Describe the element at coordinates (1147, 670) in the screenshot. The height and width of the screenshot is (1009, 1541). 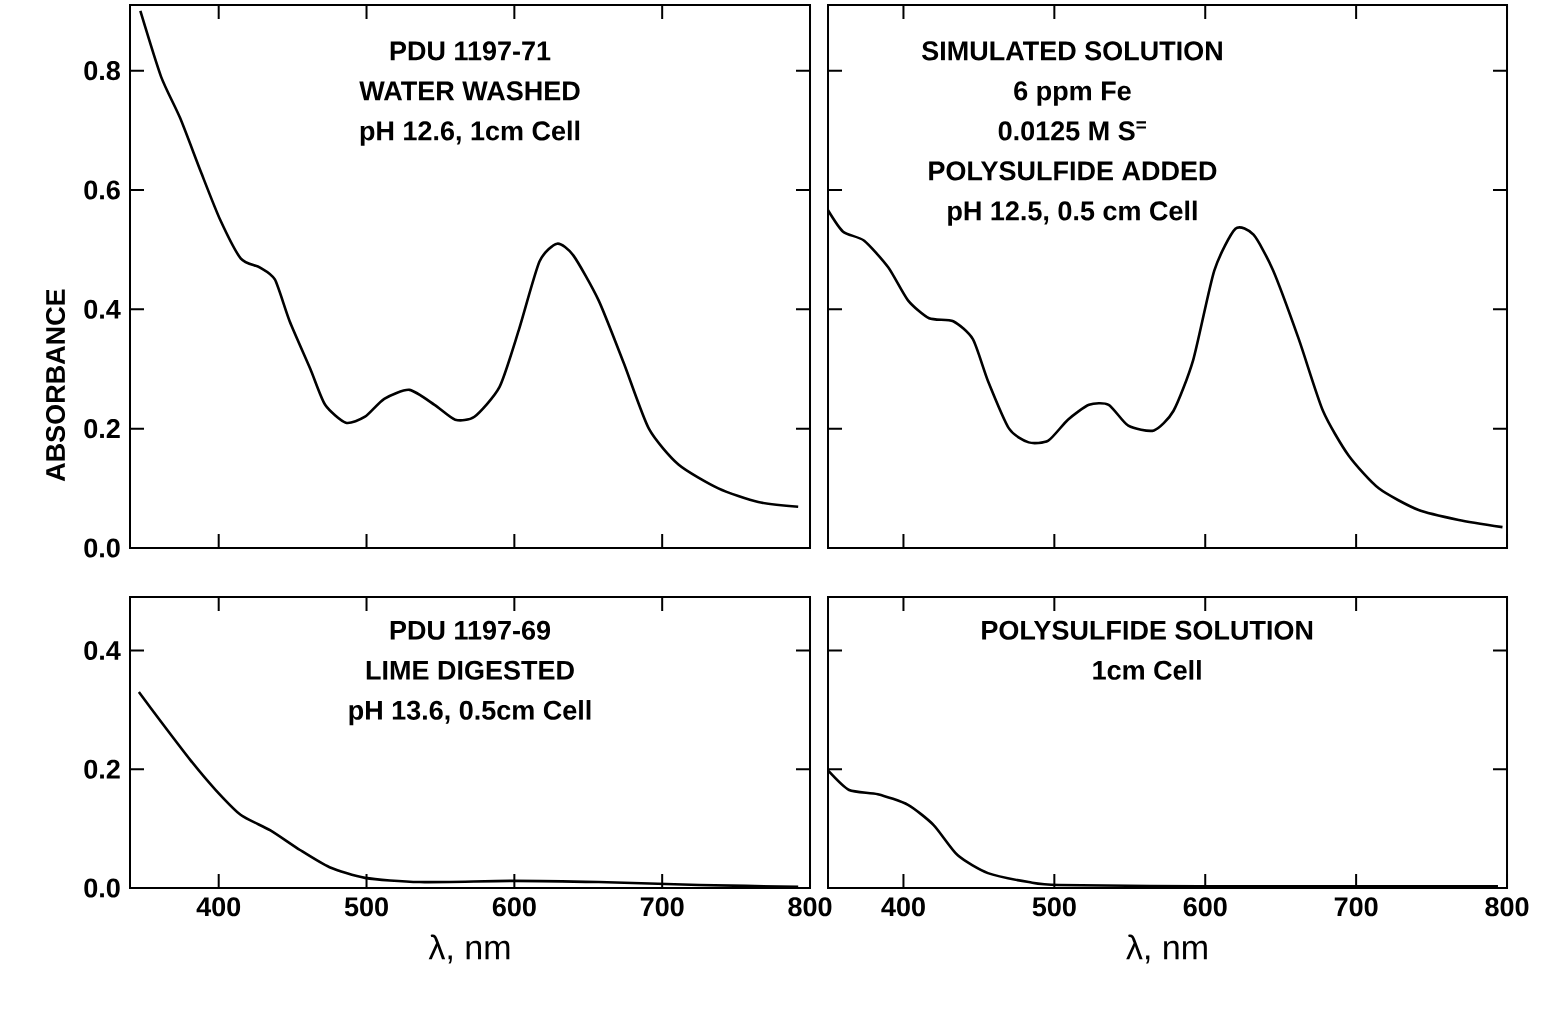
I see `annotation: 1cm Cell` at that location.